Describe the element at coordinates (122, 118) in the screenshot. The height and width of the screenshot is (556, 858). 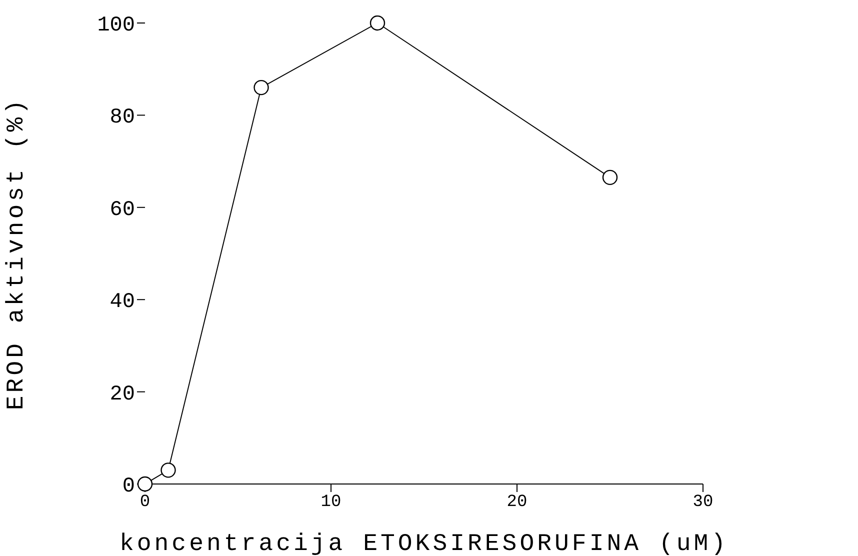
I see `y-tick-label: 80` at that location.